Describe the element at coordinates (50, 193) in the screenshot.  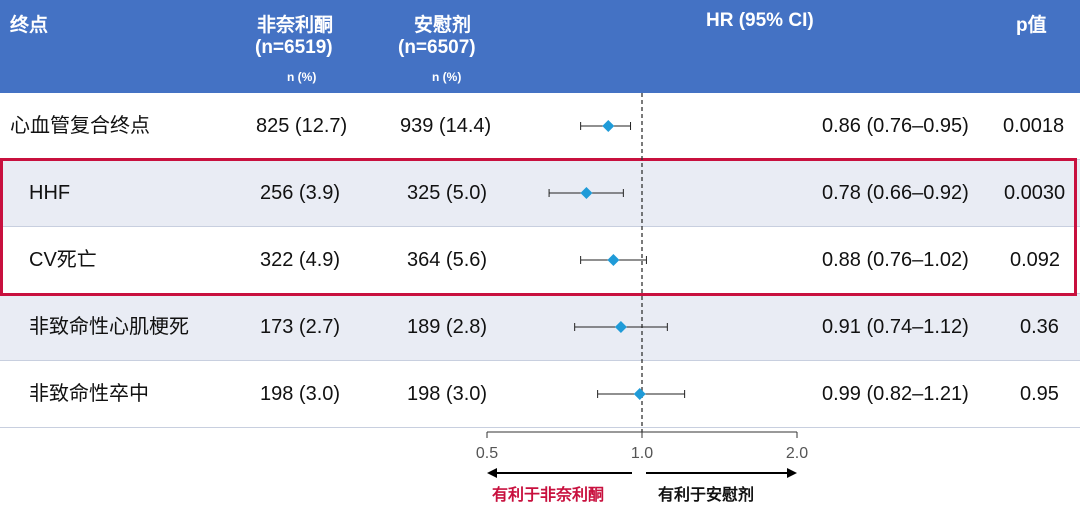
I see `row-label: HHF` at that location.